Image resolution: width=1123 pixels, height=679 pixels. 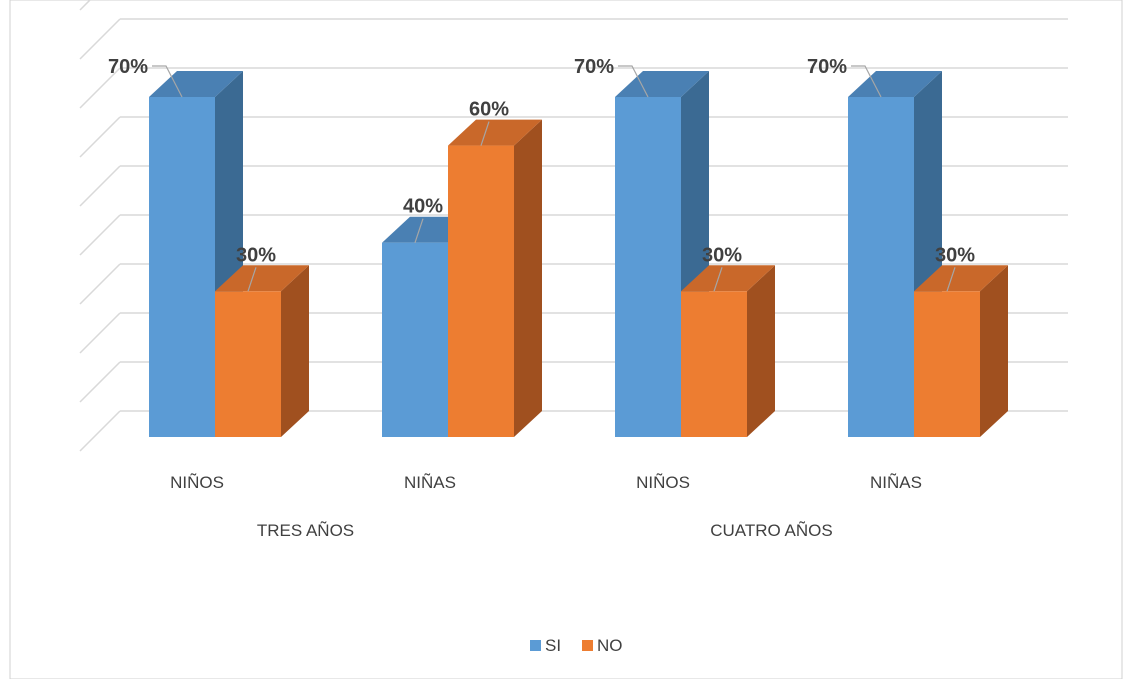 I want to click on data-label-si-ninos-2: 70%, so click(x=594, y=67).